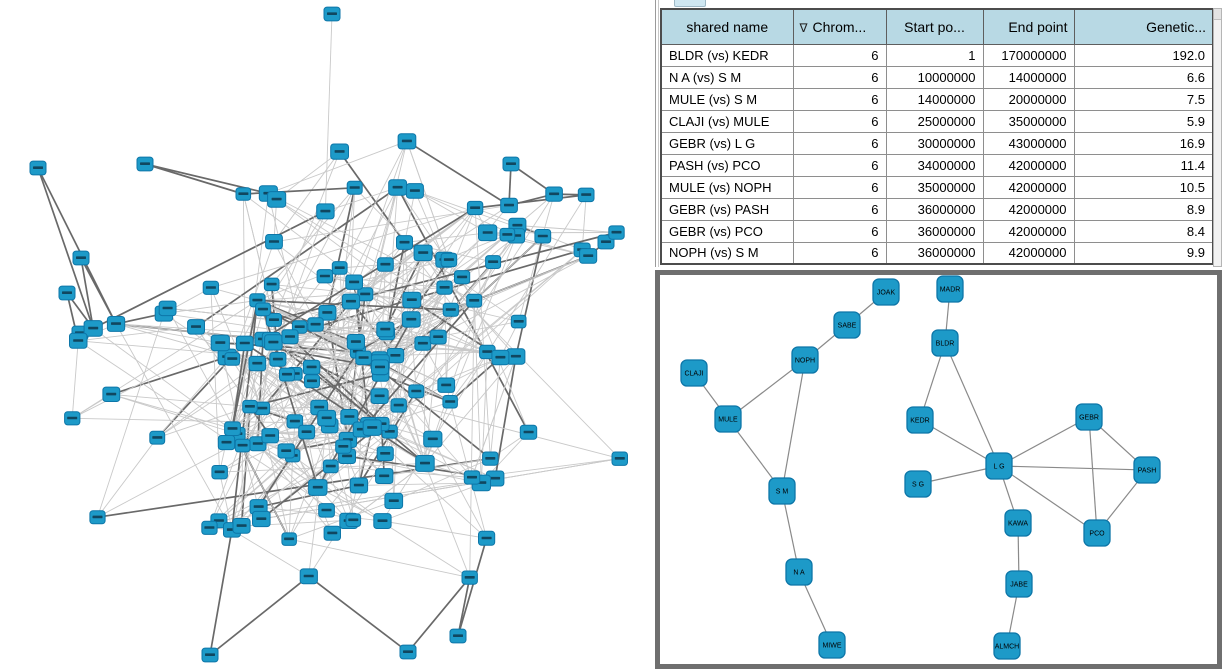 The image size is (1222, 669). What do you see at coordinates (920, 420) in the screenshot?
I see `network-node-KEDR: KEDR` at bounding box center [920, 420].